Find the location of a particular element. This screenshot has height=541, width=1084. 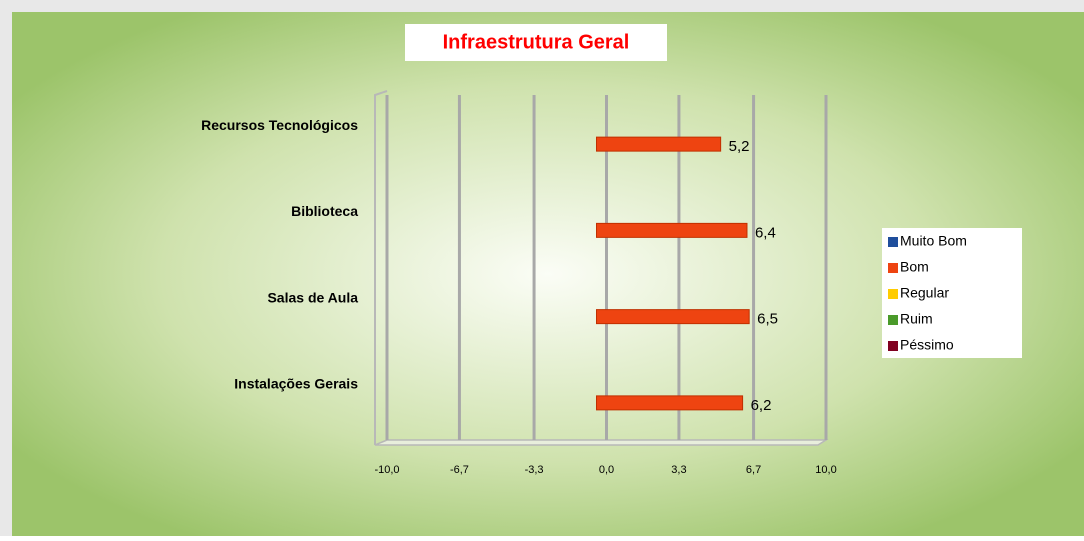

x-tick-label: 0,0 is located at coordinates (606, 470).